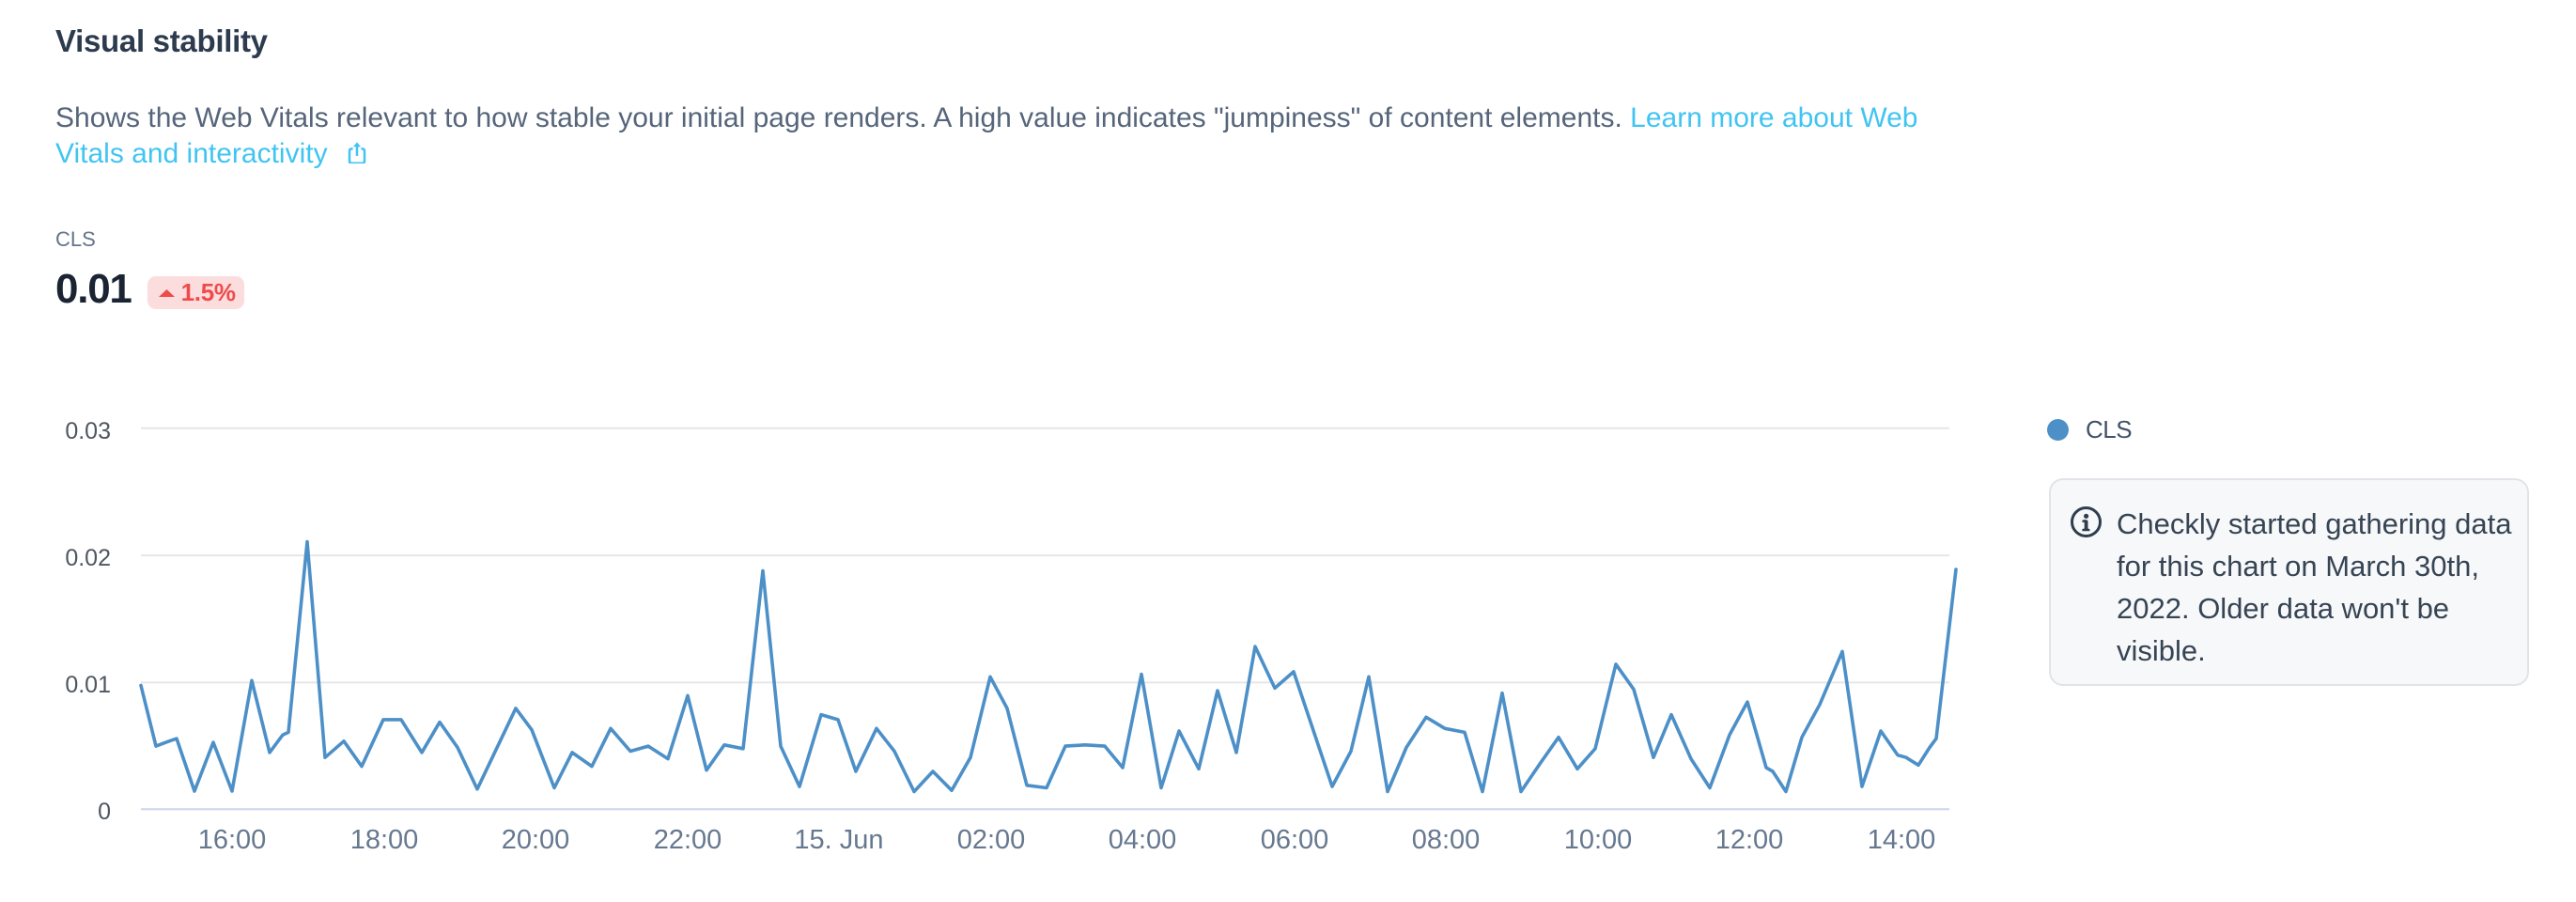 This screenshot has width=2576, height=902. Describe the element at coordinates (992, 840) in the screenshot. I see `svg-text: 02:00` at that location.